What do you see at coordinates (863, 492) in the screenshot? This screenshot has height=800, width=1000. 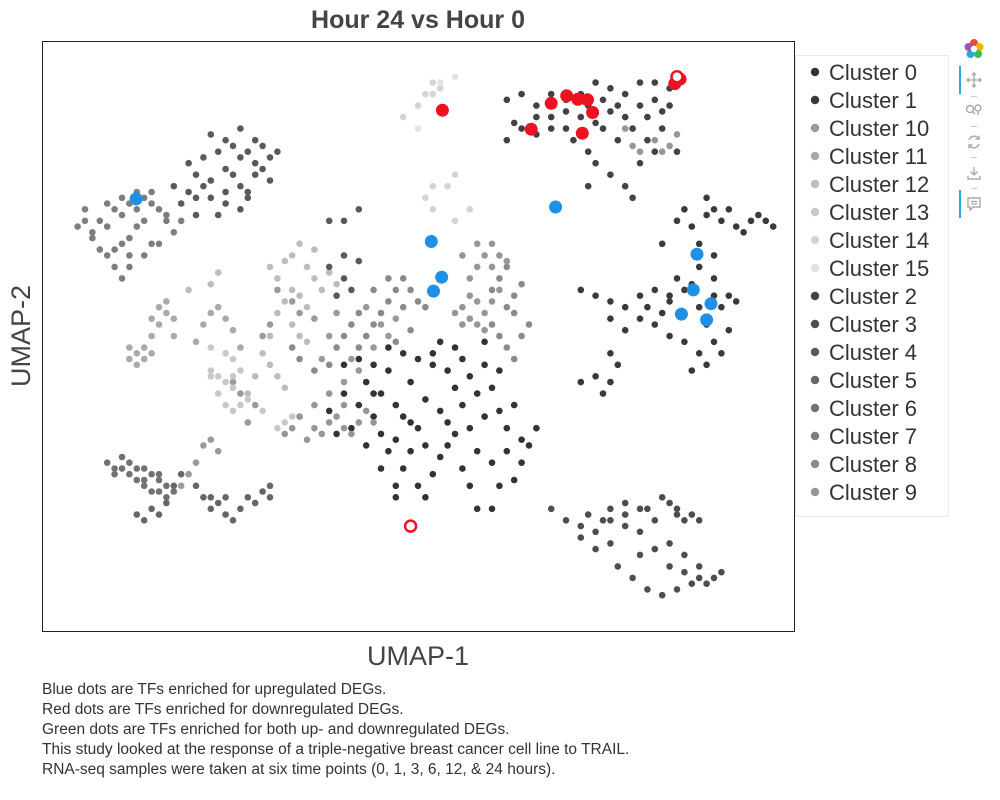 I see `legend-item: Cluster 9` at bounding box center [863, 492].